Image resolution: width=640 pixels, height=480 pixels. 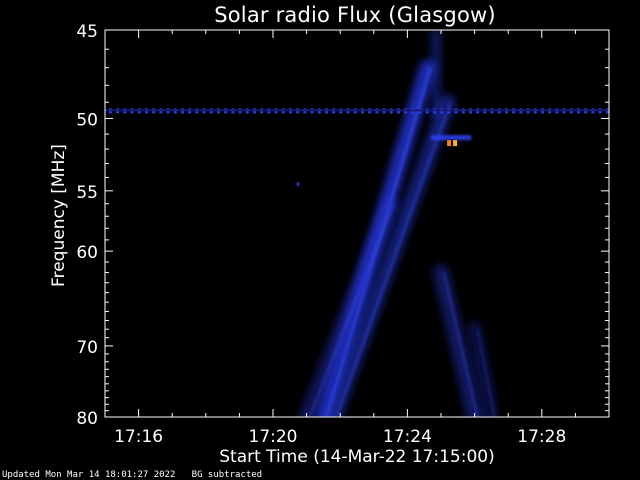 What do you see at coordinates (87, 348) in the screenshot?
I see `y-tick-label: 70` at bounding box center [87, 348].